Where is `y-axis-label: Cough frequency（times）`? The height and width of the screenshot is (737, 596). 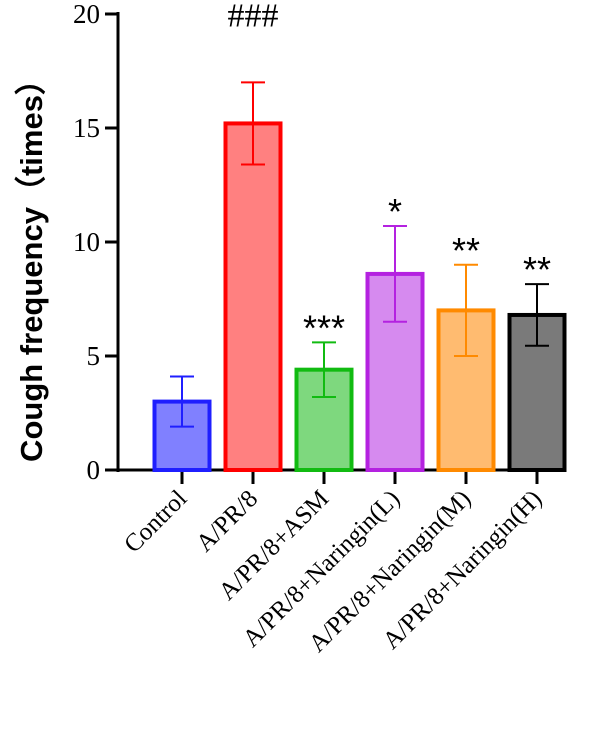
y-axis-label: Cough frequency（times） is located at coordinates (31, 263).